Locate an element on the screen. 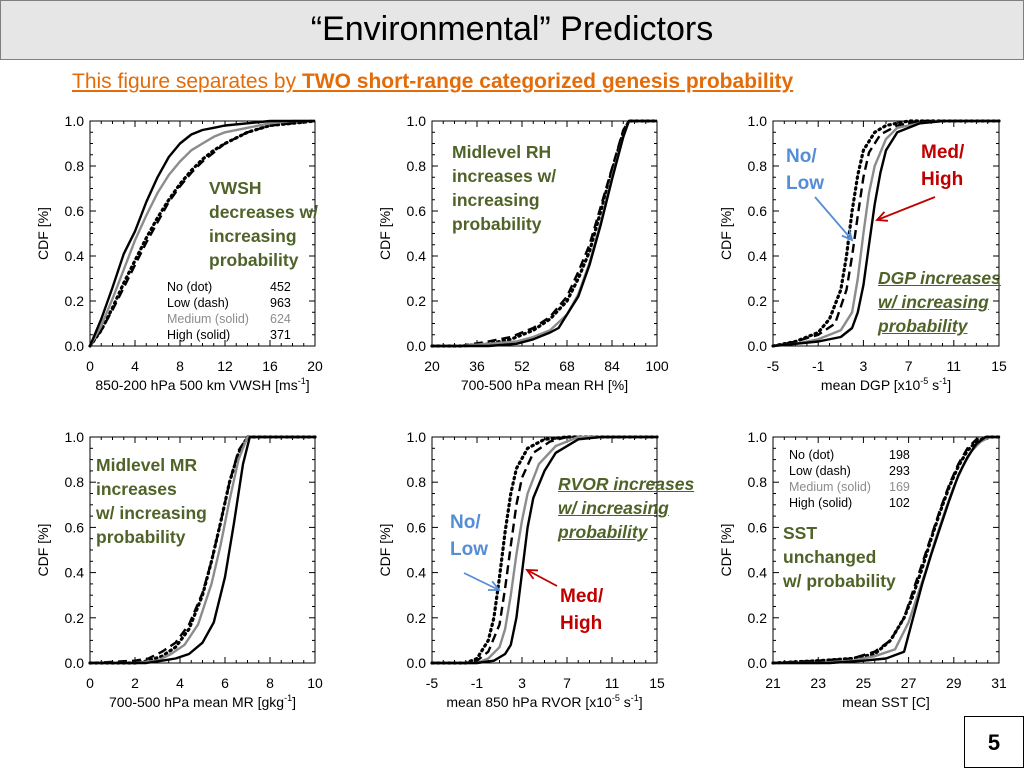  x-tick-label: 3 is located at coordinates (522, 683).